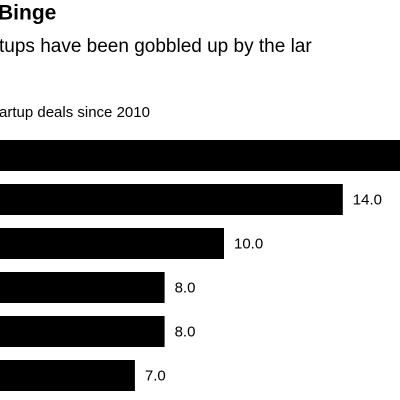 The image size is (400, 400). I want to click on value-label: 7.0, so click(155, 375).